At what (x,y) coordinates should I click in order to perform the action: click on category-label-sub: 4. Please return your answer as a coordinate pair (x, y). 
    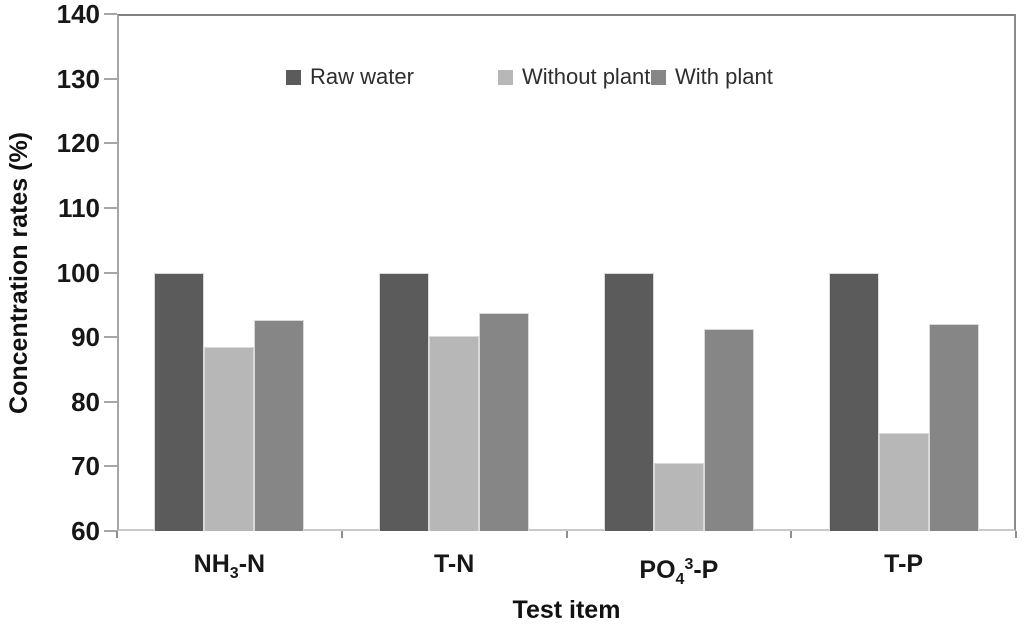
    Looking at the image, I should click on (680, 579).